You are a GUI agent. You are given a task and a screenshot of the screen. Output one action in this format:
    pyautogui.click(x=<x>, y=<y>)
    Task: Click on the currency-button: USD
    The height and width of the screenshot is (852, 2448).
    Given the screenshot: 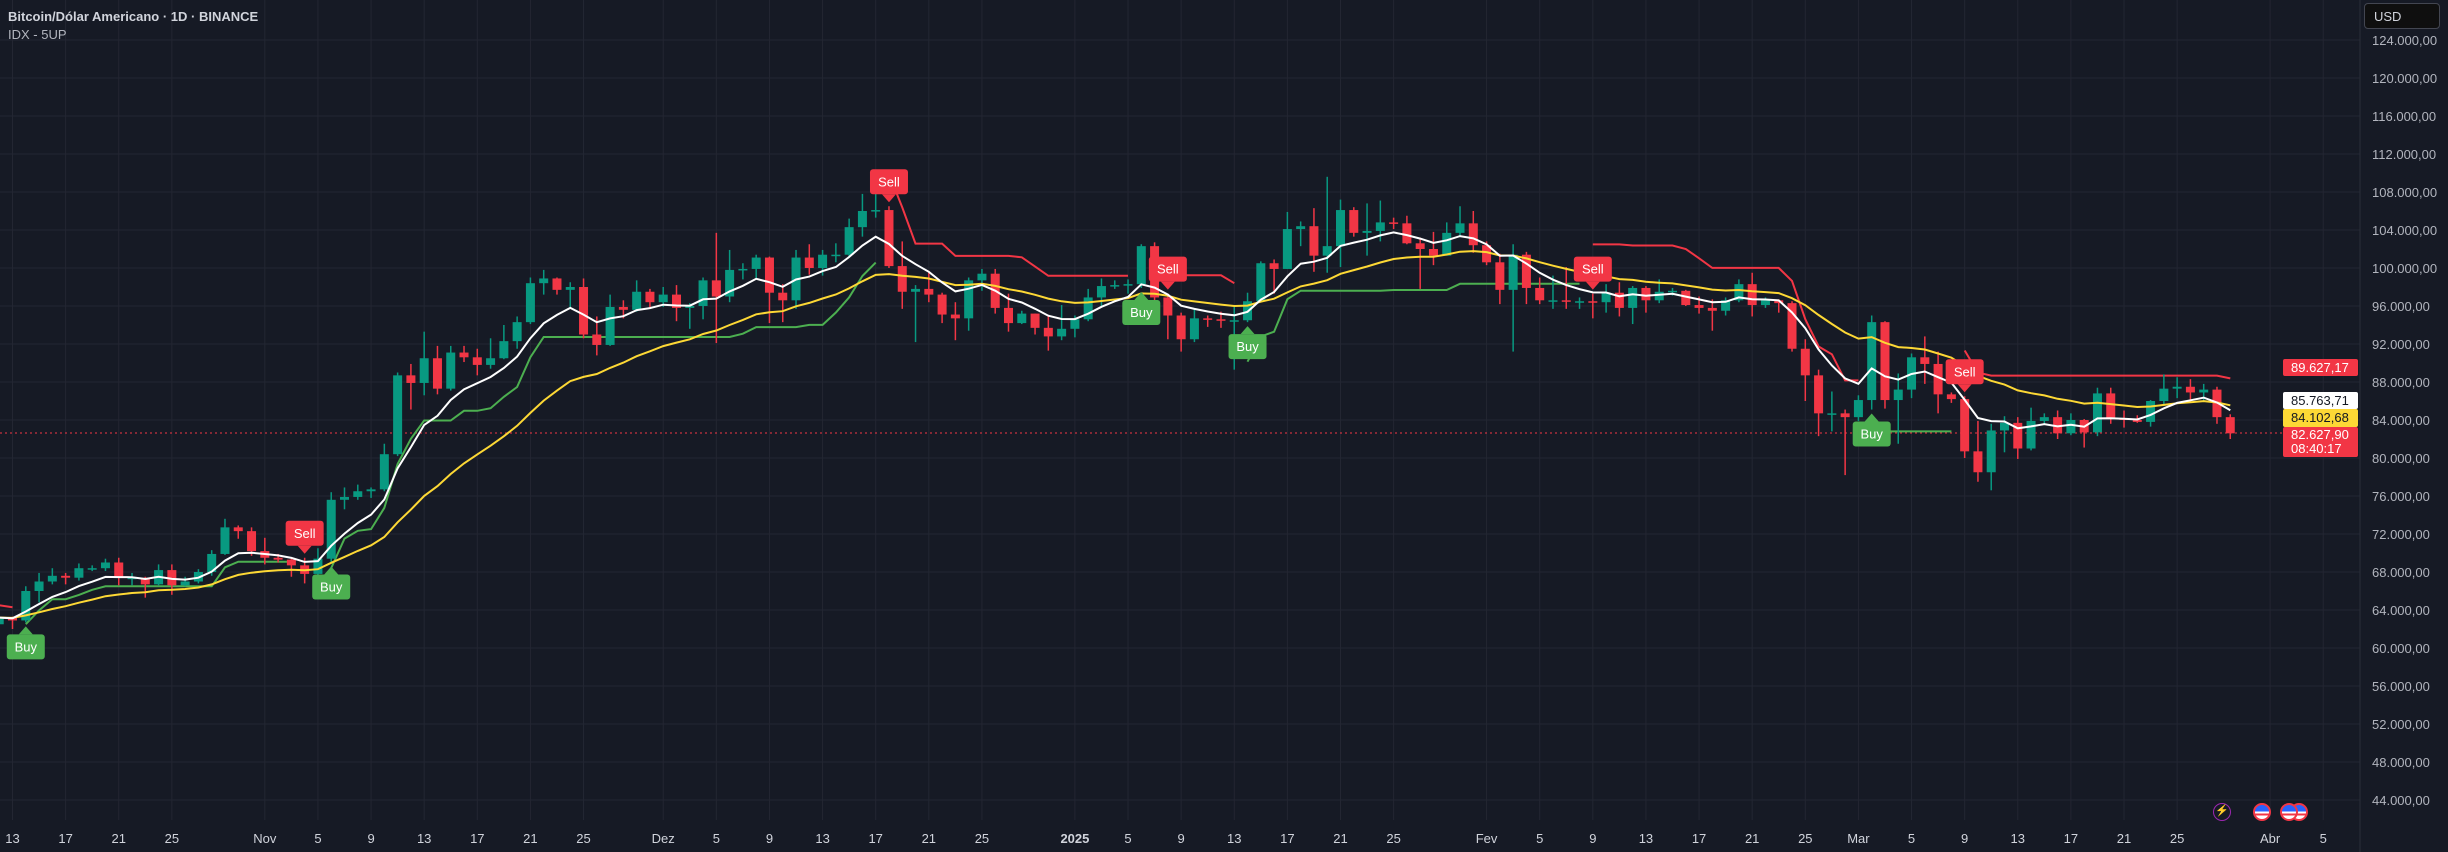 What is the action you would take?
    pyautogui.click(x=2402, y=16)
    